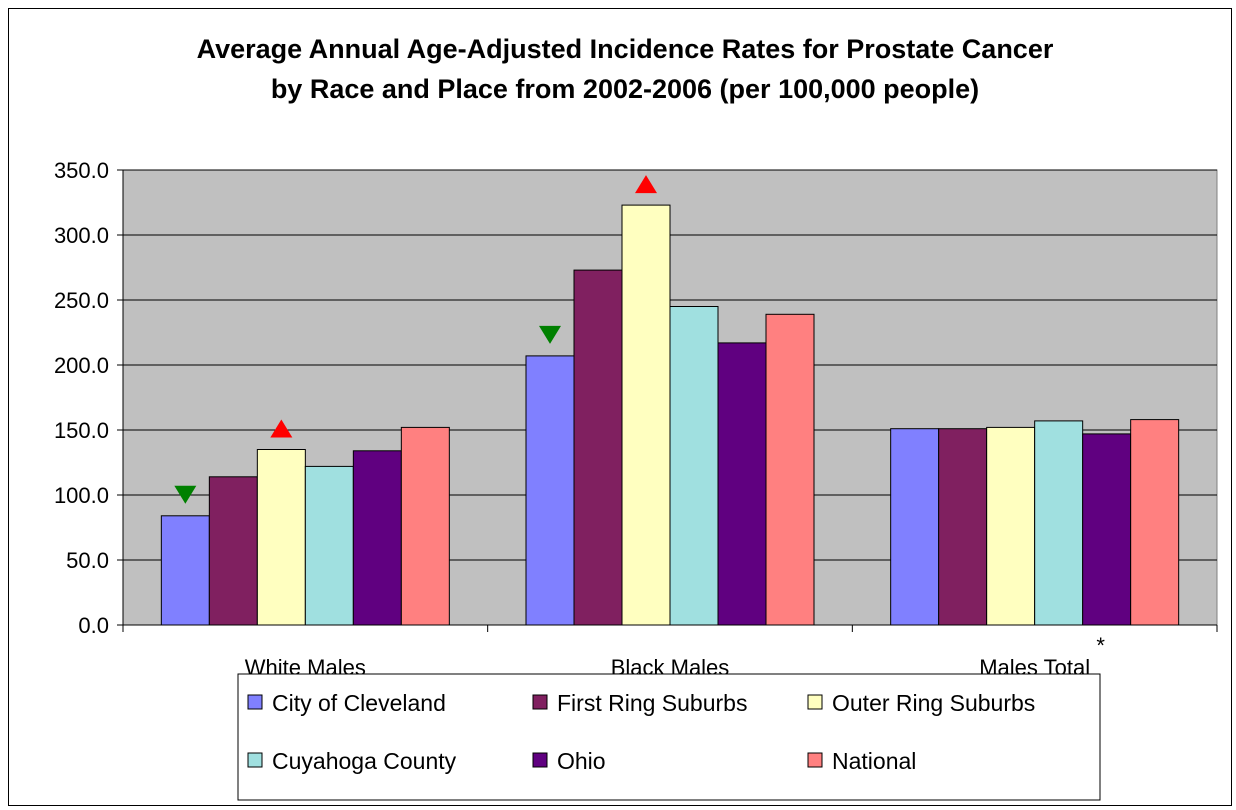 The height and width of the screenshot is (810, 1236). Describe the element at coordinates (1100, 645) in the screenshot. I see `footnote-asterisk: *` at that location.